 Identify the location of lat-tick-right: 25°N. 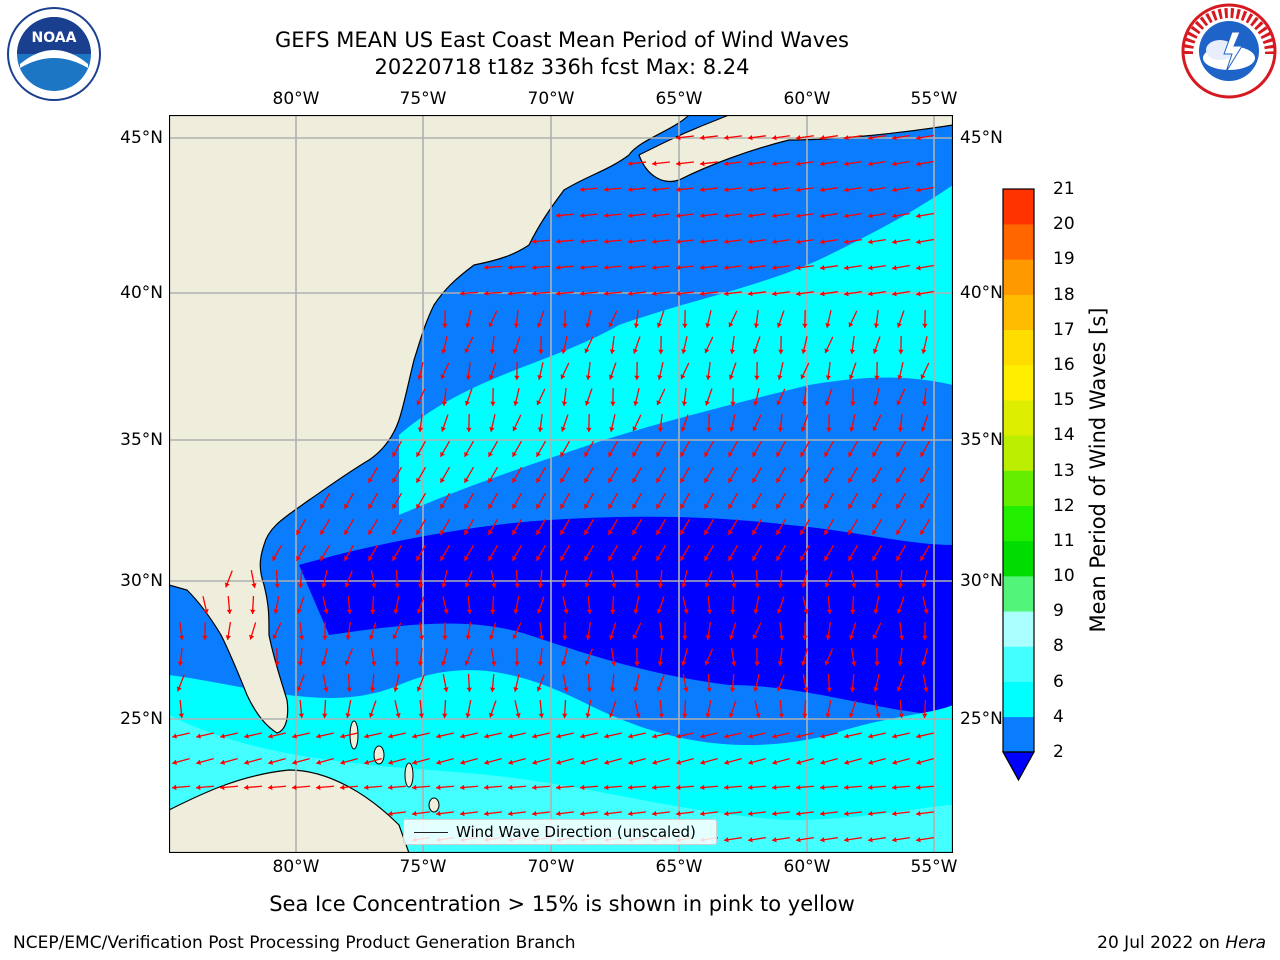
(981, 719).